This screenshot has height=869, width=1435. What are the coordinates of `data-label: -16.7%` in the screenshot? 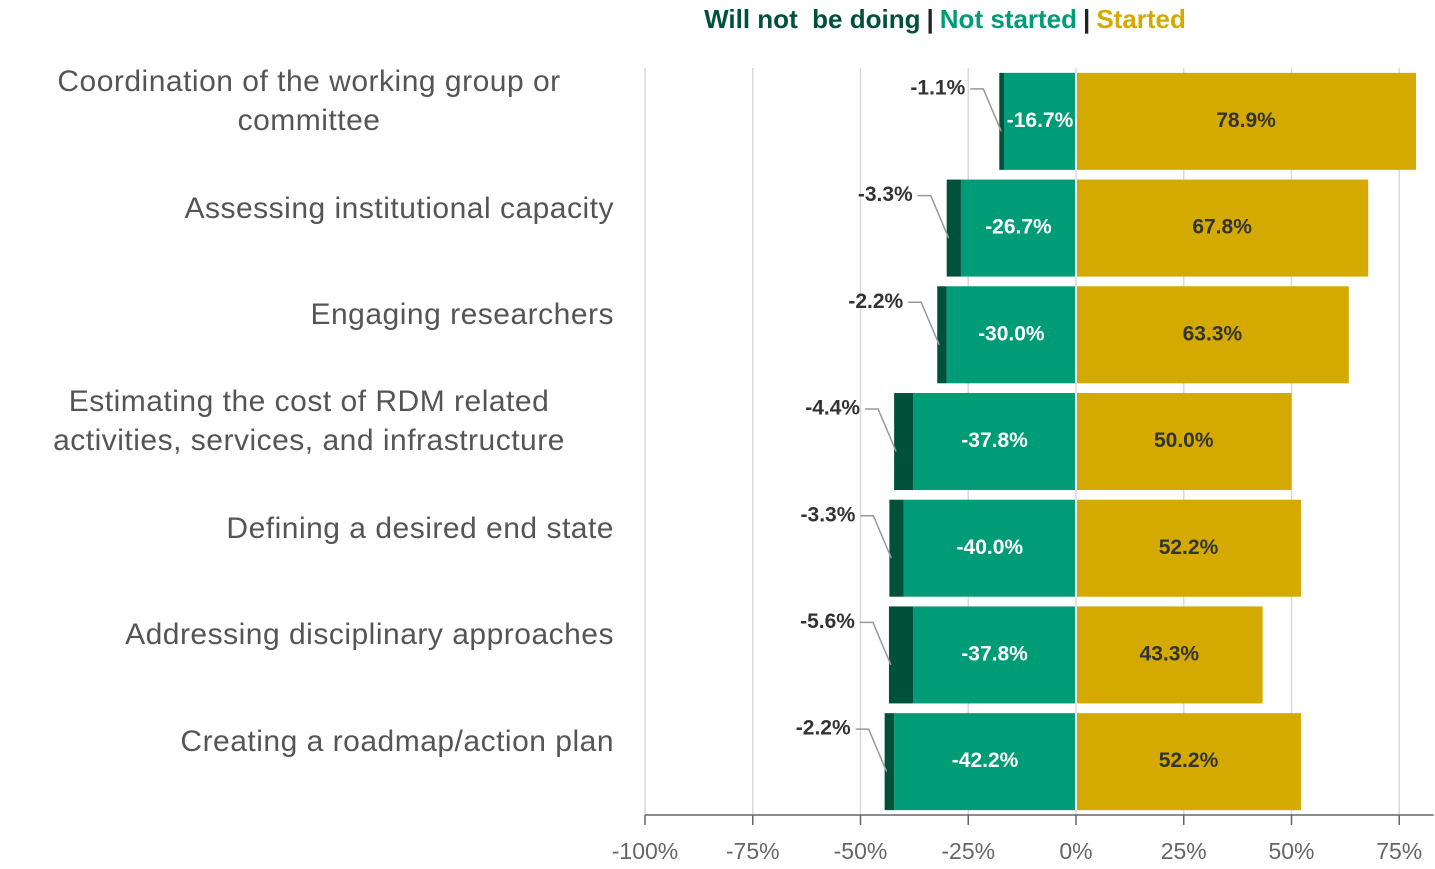 It's located at (1040, 120).